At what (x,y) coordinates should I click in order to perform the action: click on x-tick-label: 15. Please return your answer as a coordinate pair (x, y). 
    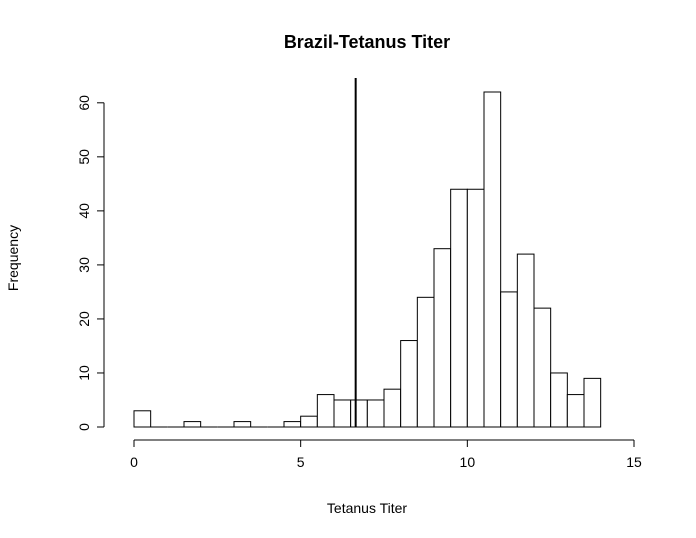
    Looking at the image, I should click on (634, 462).